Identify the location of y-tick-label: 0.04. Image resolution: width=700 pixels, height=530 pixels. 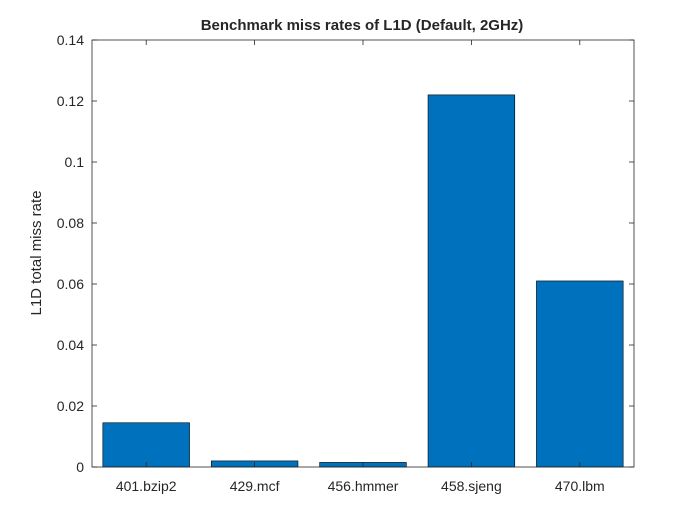
(70, 345).